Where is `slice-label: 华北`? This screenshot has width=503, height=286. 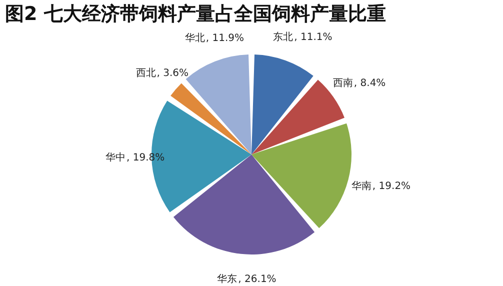 slice-label: 华北 is located at coordinates (194, 38).